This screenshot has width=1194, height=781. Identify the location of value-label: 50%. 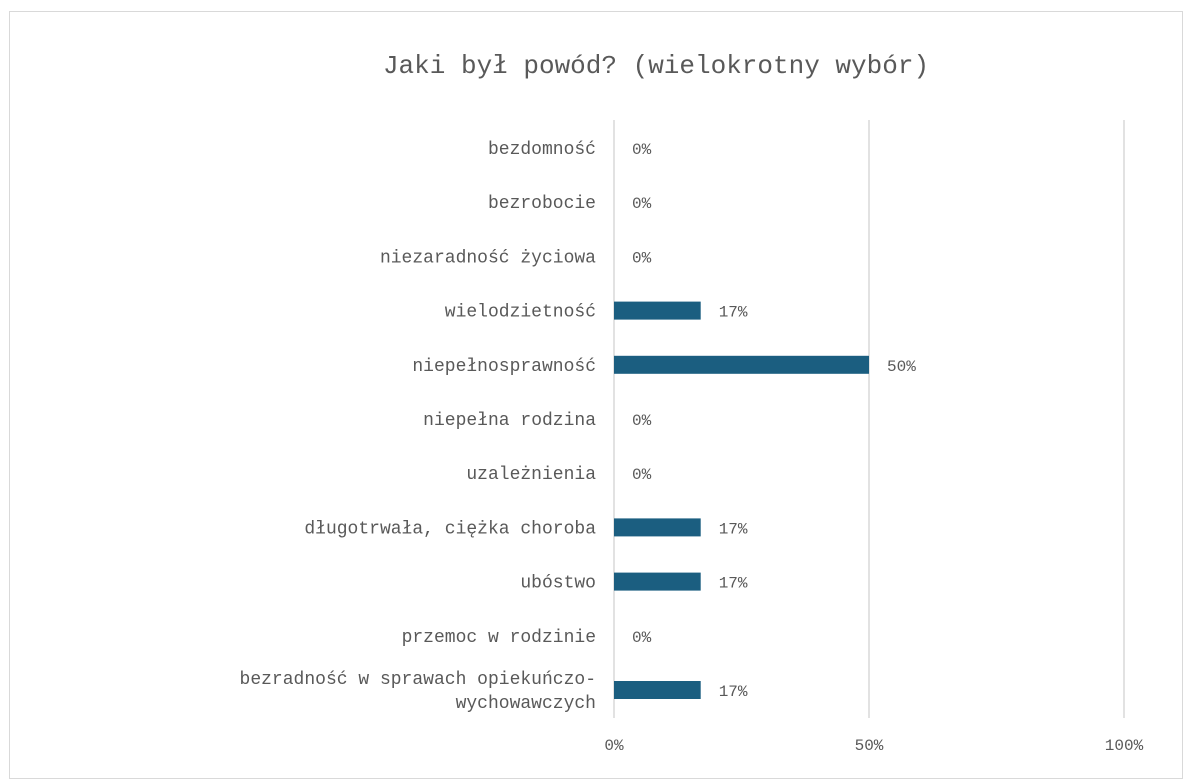
(901, 367).